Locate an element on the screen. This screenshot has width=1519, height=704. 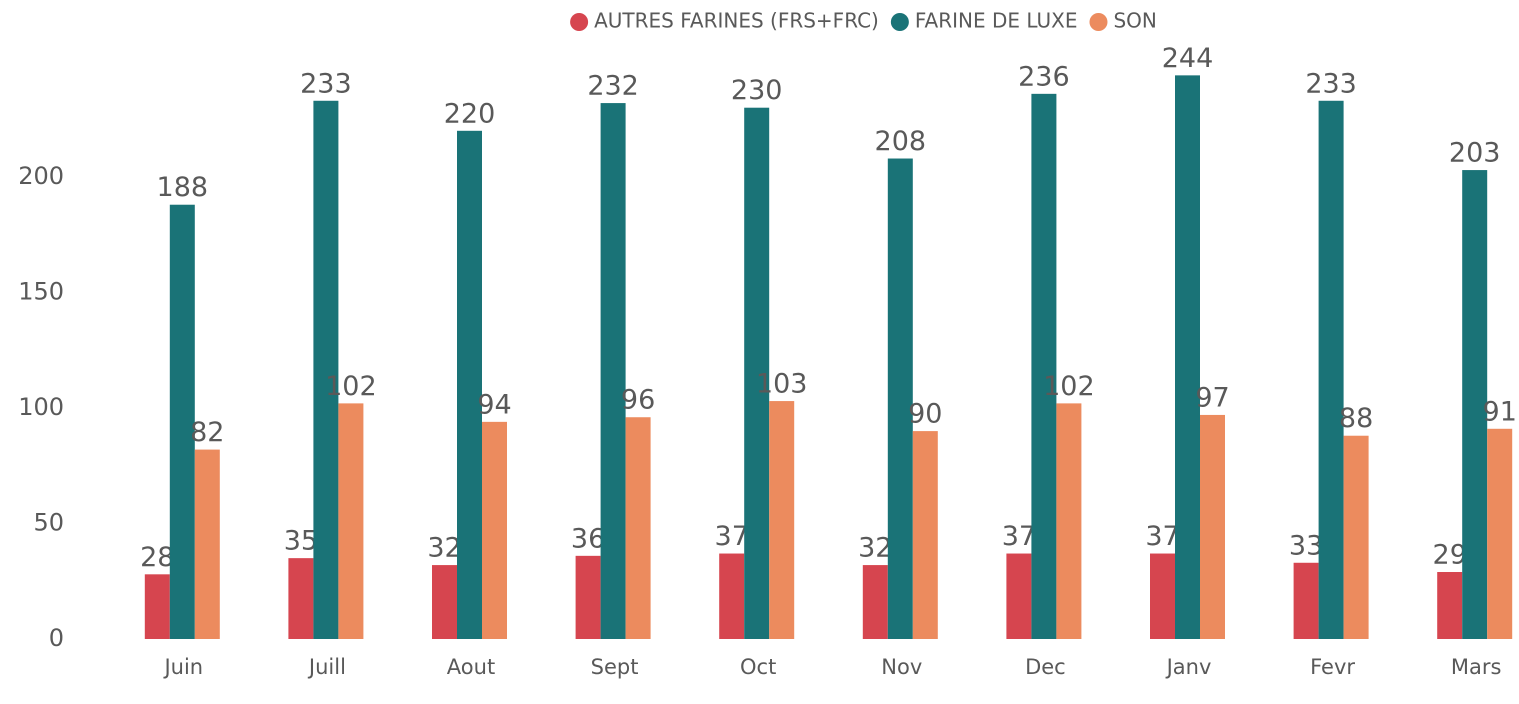
value-label: 208 is located at coordinates (901, 141).